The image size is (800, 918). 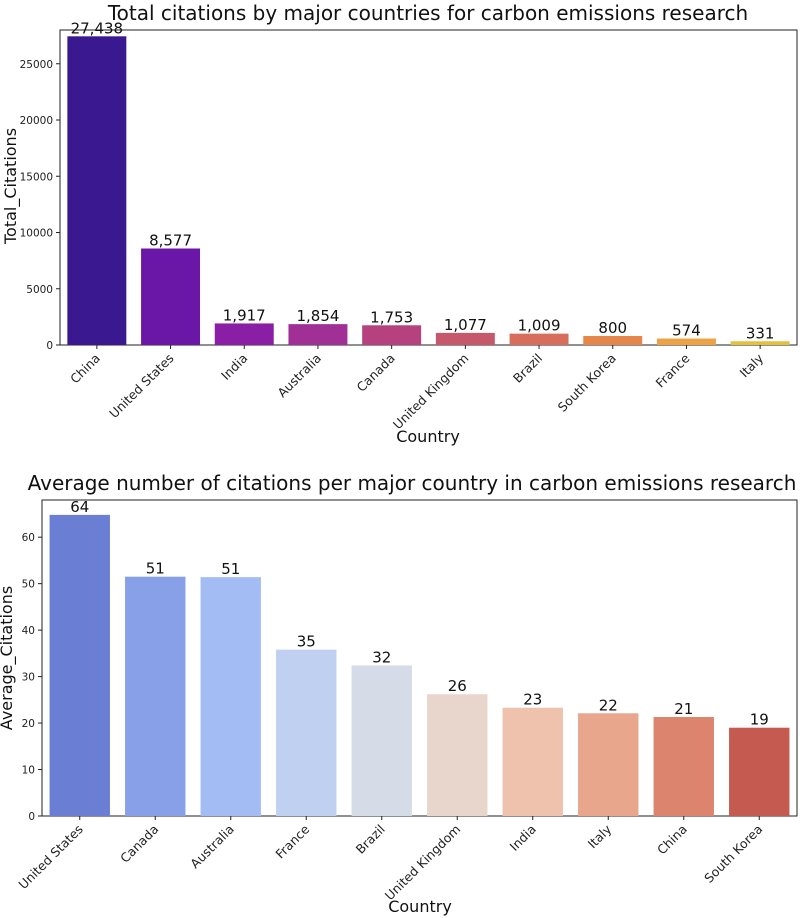 I want to click on c2-y-tick-label: 40, so click(x=28, y=631).